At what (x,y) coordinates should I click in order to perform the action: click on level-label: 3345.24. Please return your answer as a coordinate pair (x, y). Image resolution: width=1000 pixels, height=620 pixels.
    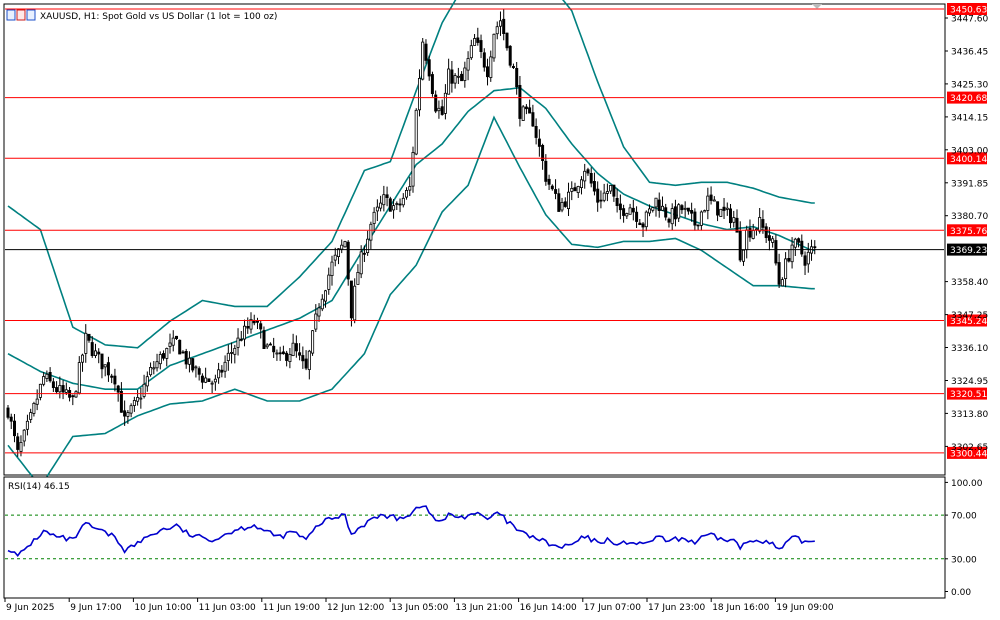
    Looking at the image, I should click on (968, 322).